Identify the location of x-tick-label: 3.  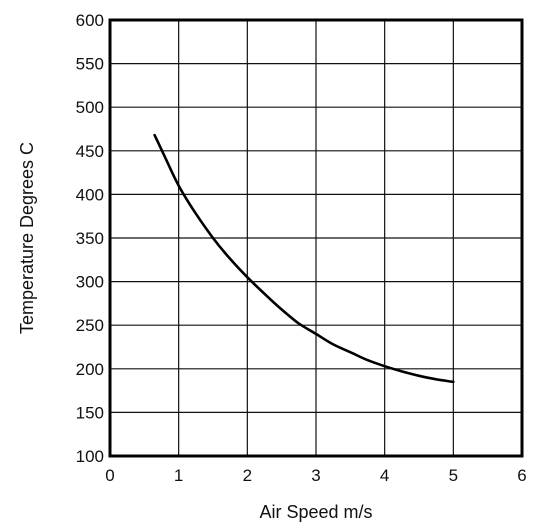
(315, 475).